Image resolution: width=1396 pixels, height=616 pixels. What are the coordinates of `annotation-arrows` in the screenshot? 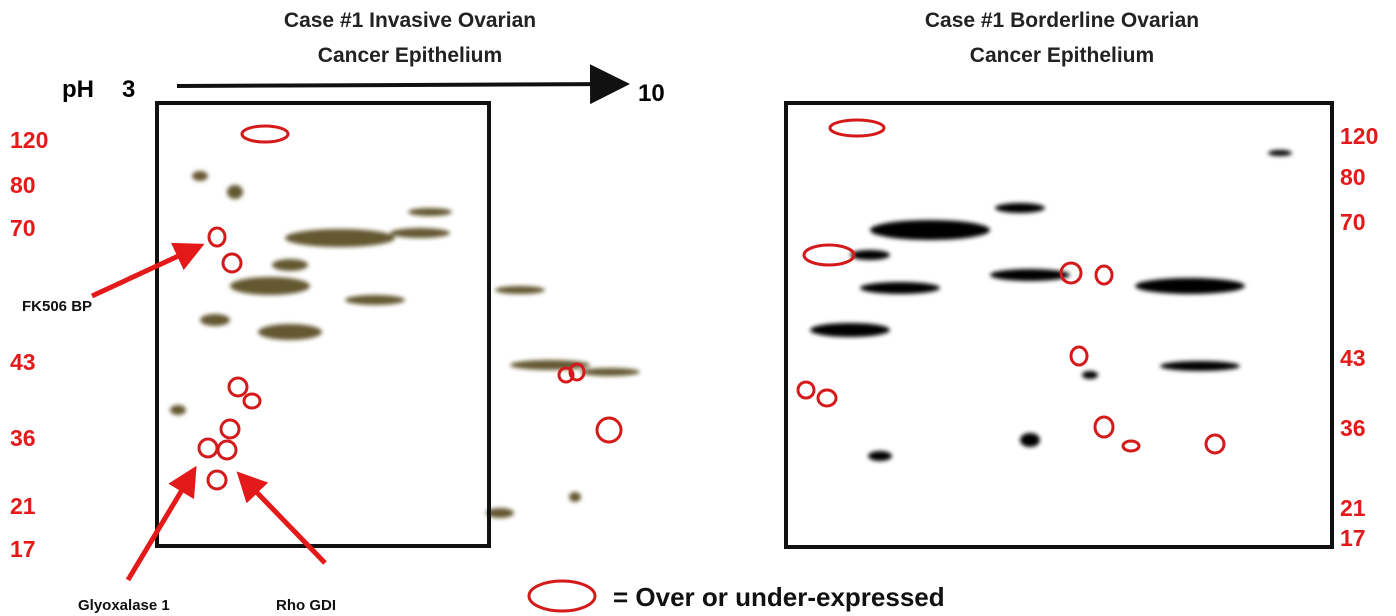 It's located at (208, 412).